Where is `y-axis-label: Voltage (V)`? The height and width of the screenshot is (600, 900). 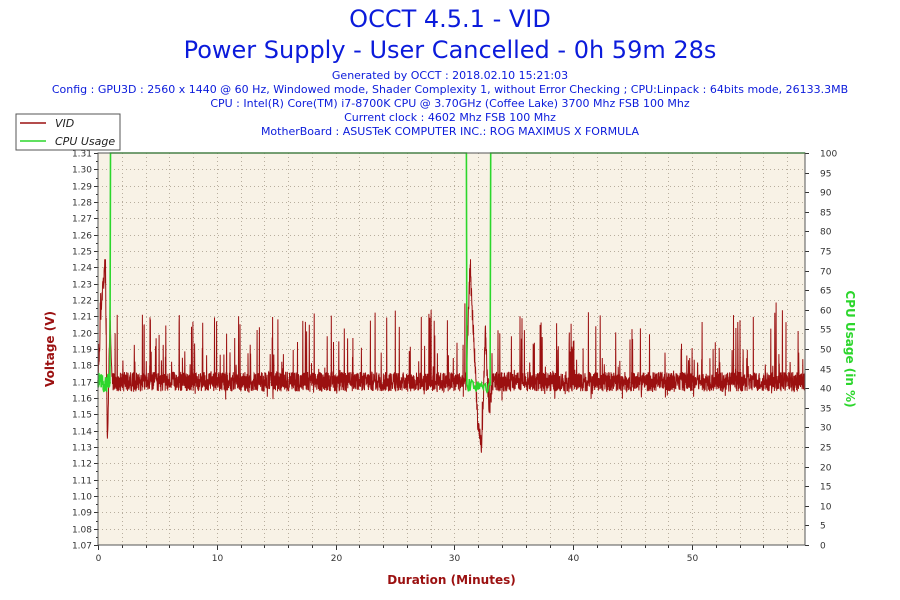 y-axis-label: Voltage (V) is located at coordinates (50, 349).